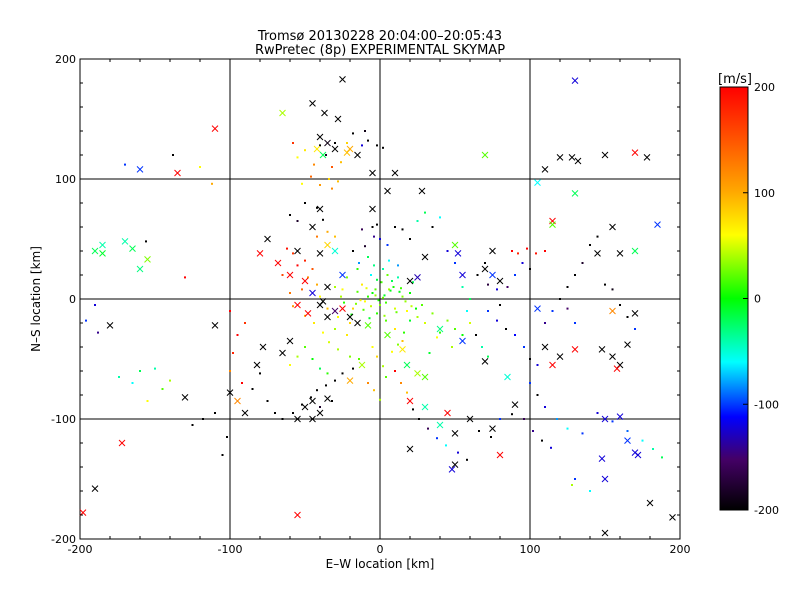 The image size is (800, 600). Describe the element at coordinates (65, 59) in the screenshot. I see `y-tick-label: 200` at that location.